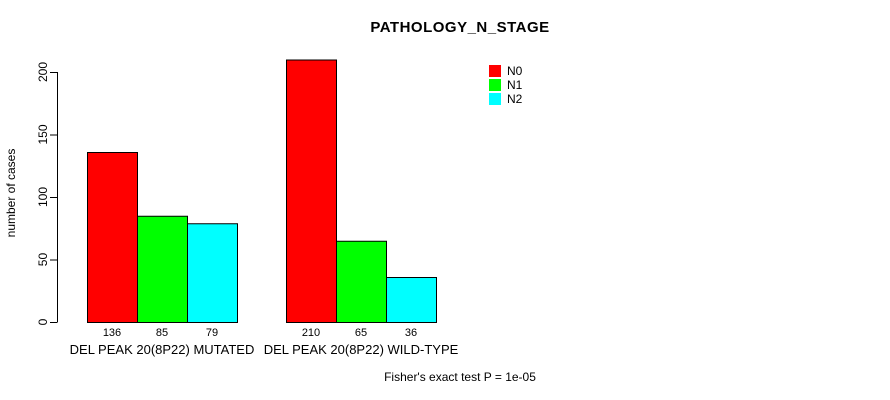  Describe the element at coordinates (311, 333) in the screenshot. I see `bar-value-label: 210` at that location.